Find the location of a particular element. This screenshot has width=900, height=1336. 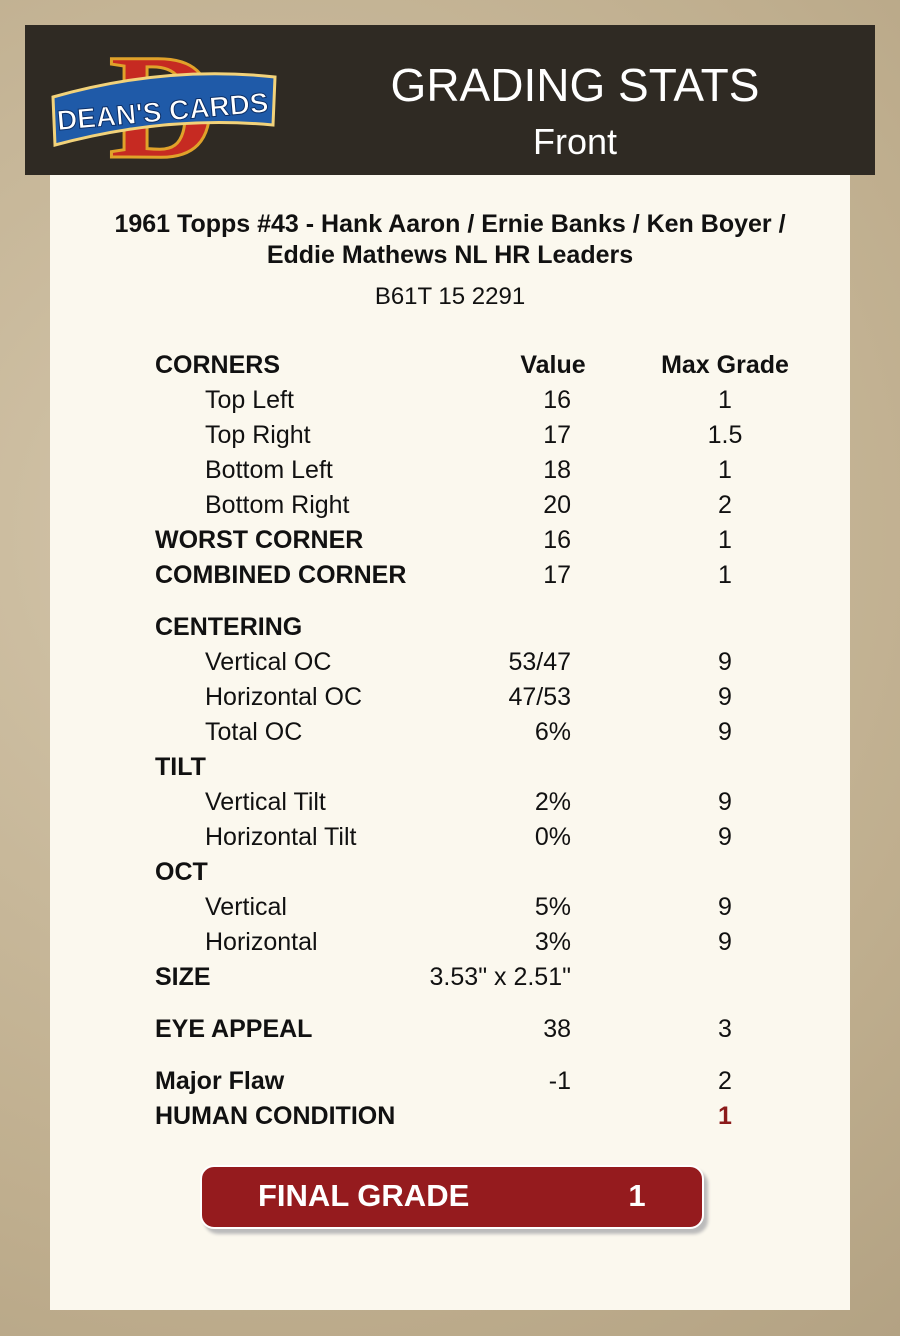

row-label: Bottom Right is located at coordinates (277, 505).